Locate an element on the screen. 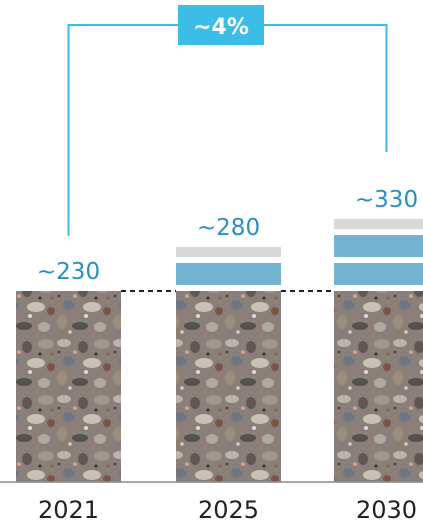  increment-layer is located at coordinates (299, 252).